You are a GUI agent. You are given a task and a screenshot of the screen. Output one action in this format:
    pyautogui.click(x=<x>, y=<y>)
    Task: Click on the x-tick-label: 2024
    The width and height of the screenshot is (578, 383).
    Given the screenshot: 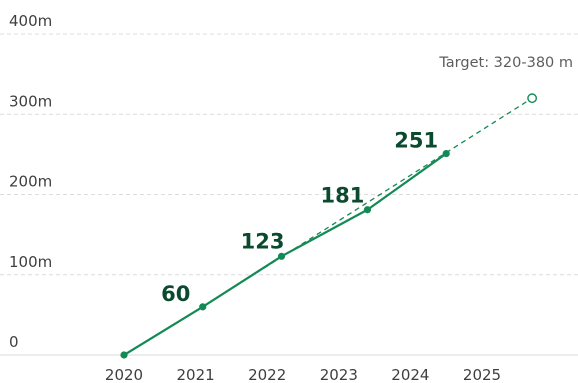 What is the action you would take?
    pyautogui.click(x=410, y=374)
    